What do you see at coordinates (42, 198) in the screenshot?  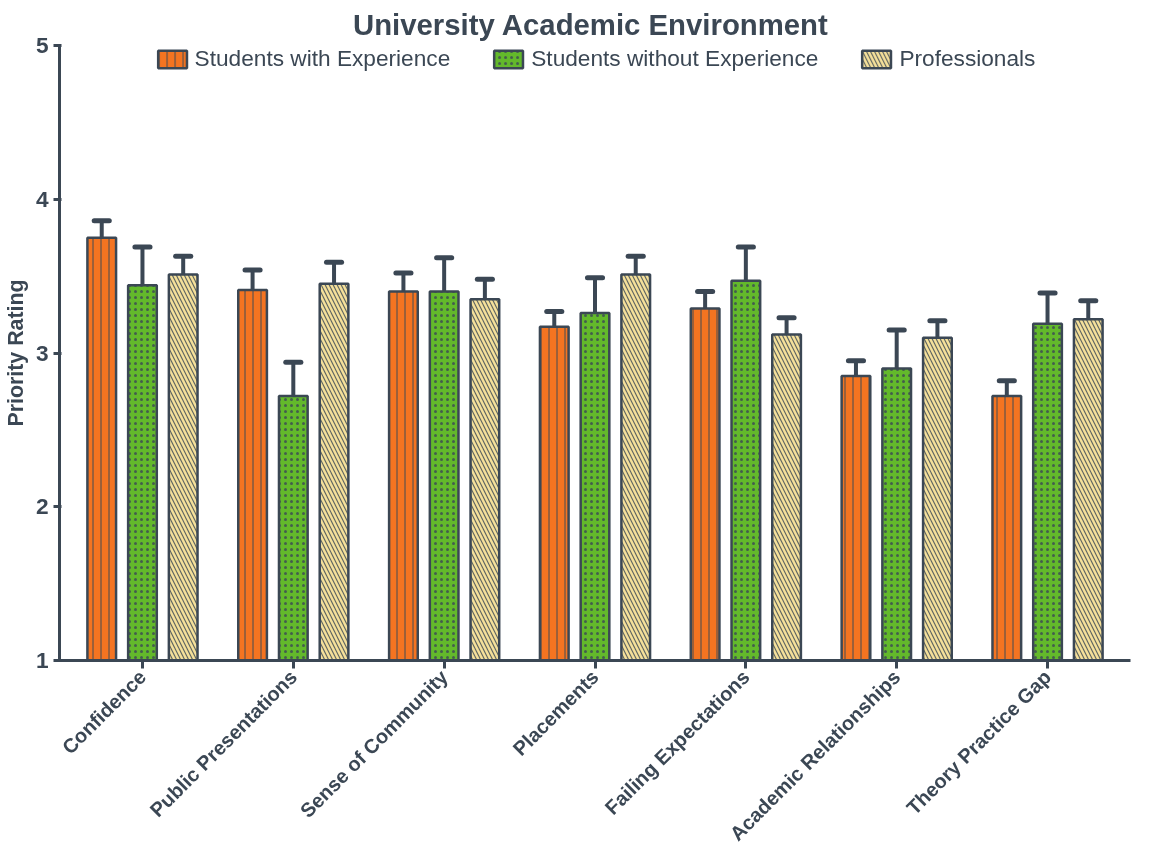 I see `y-tick-label: 4` at bounding box center [42, 198].